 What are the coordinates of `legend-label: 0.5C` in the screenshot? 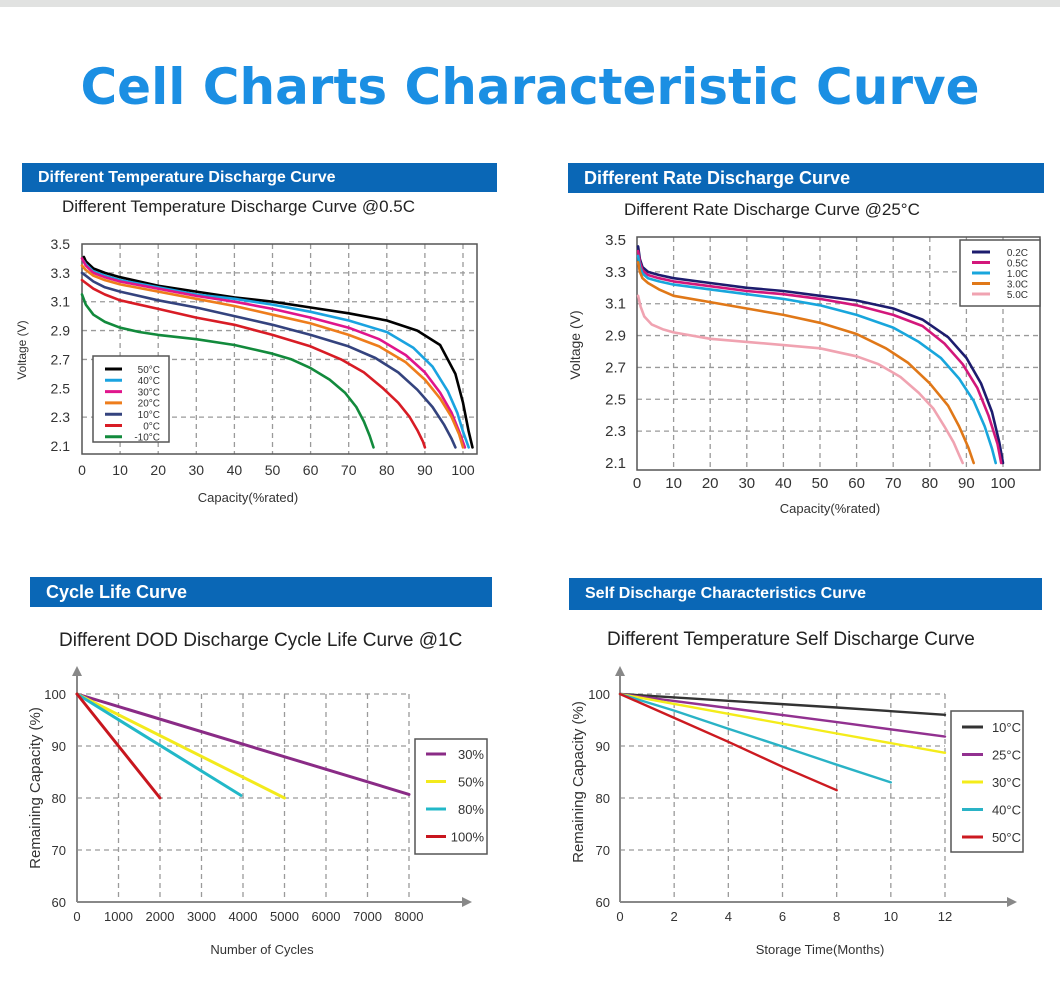 It's located at (1017, 263).